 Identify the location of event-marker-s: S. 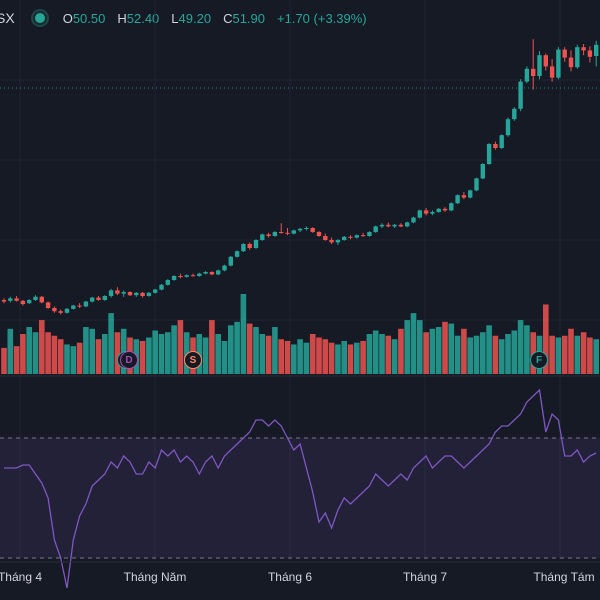
(193, 360).